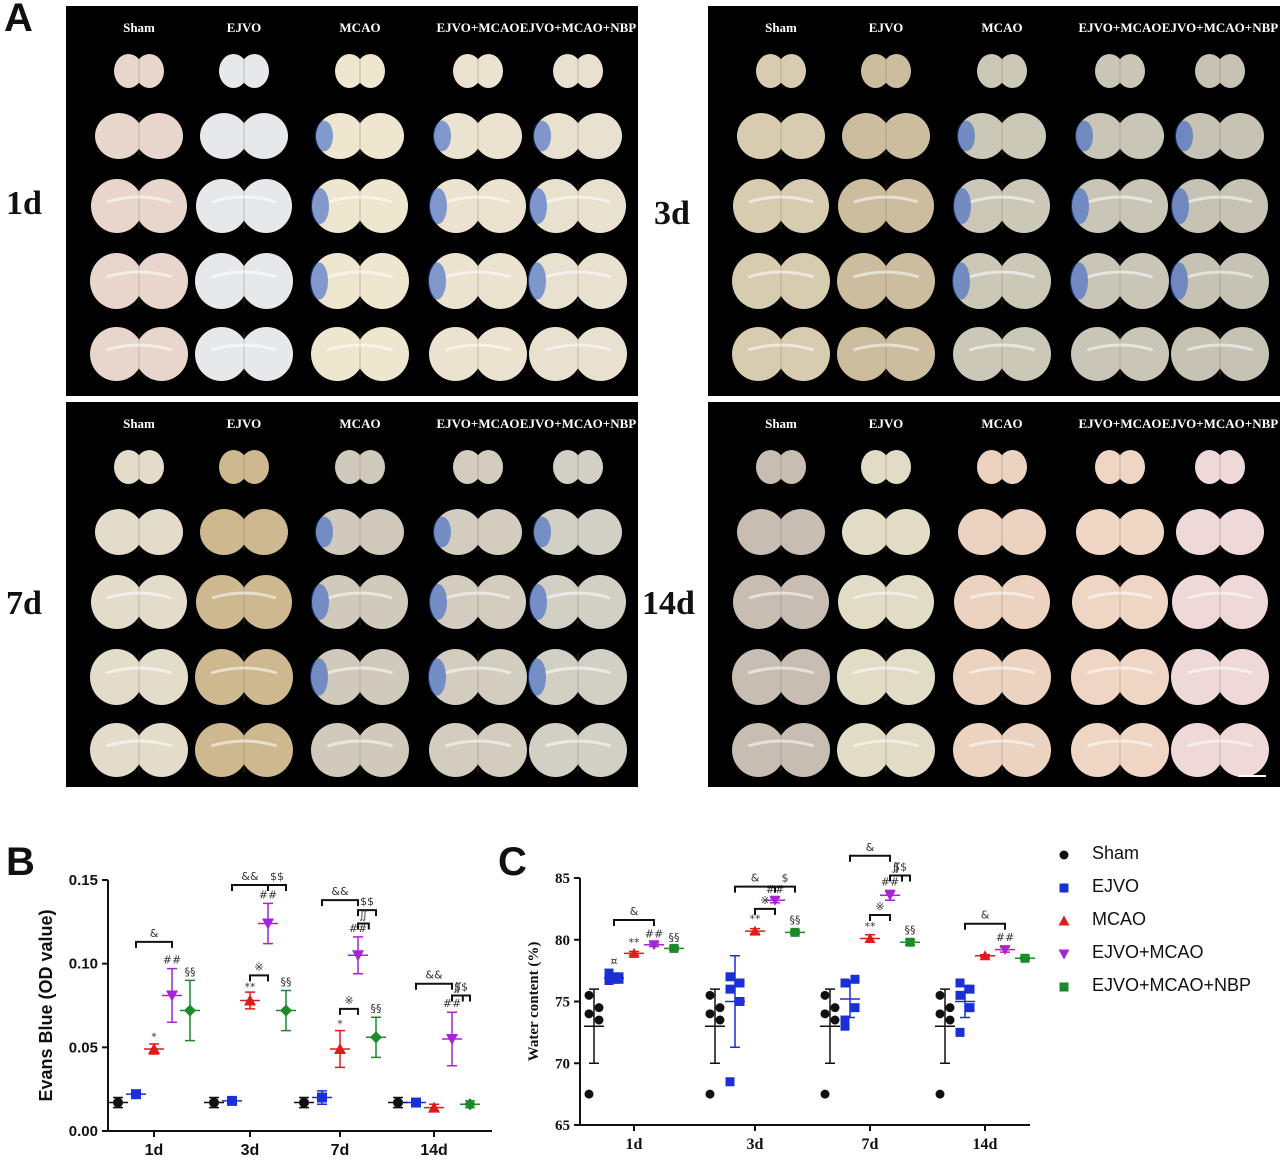  I want to click on significance-label: ##, so click(268, 894).